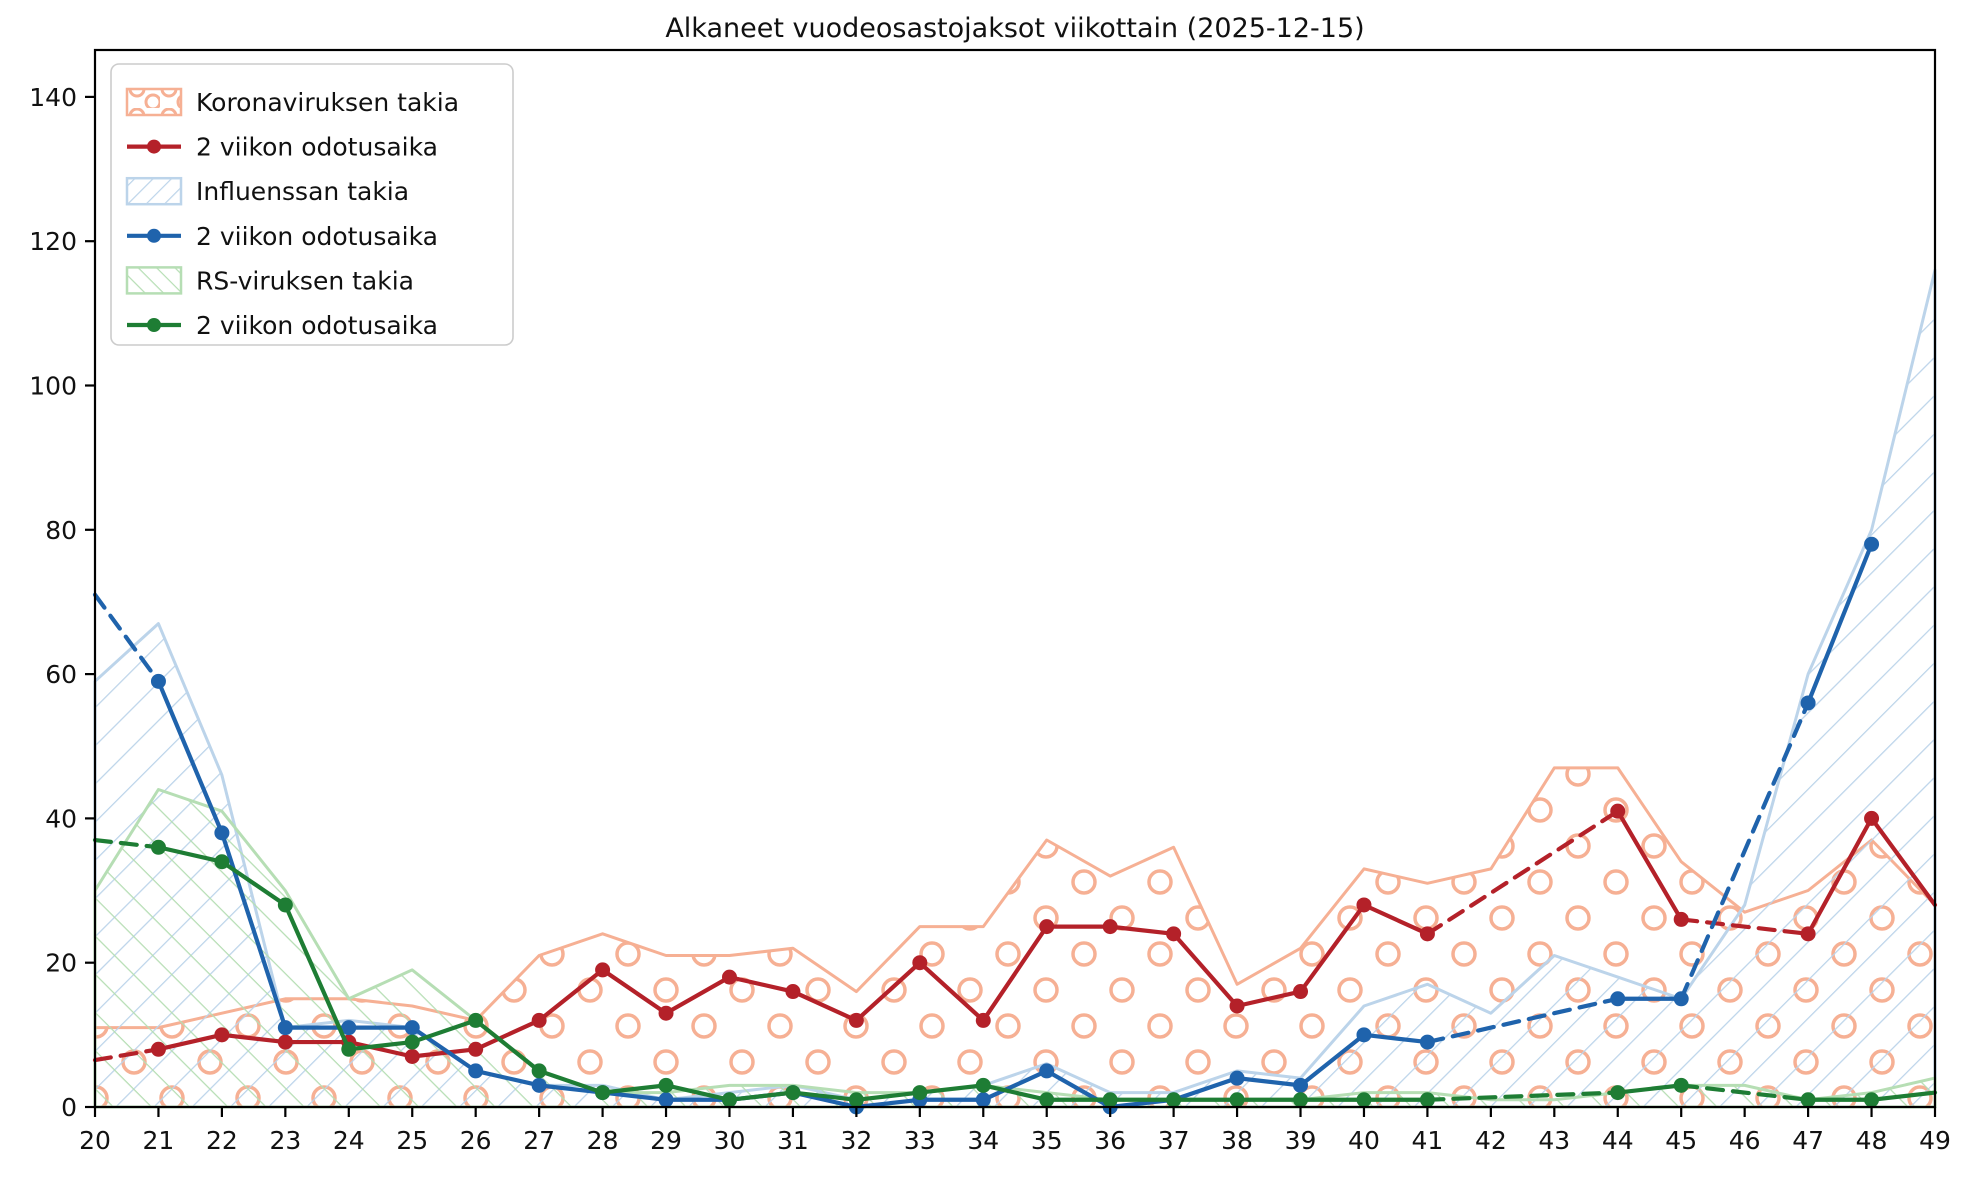 The height and width of the screenshot is (1178, 1980). Describe the element at coordinates (539, 1140) in the screenshot. I see `x-tick-label: 27` at that location.